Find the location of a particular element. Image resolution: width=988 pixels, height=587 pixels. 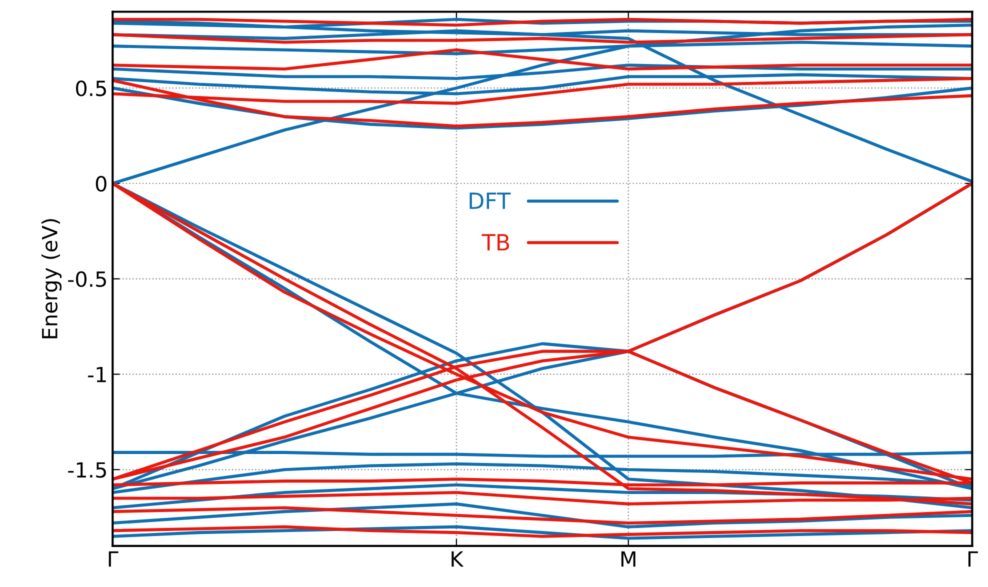

legend-label: DFT is located at coordinates (490, 200).